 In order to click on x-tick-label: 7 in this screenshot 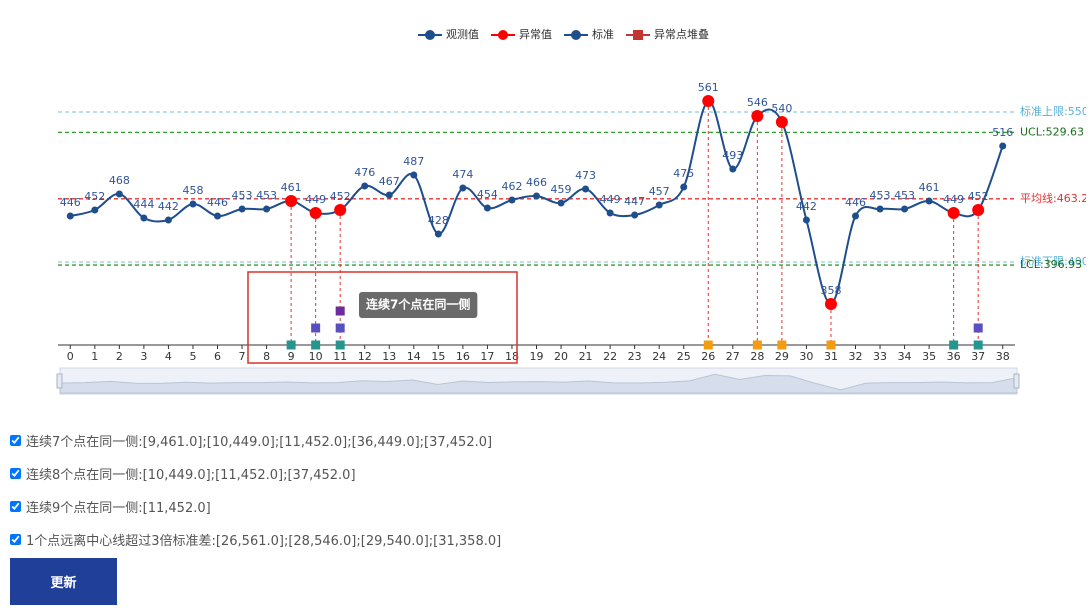, I will do `click(242, 356)`.